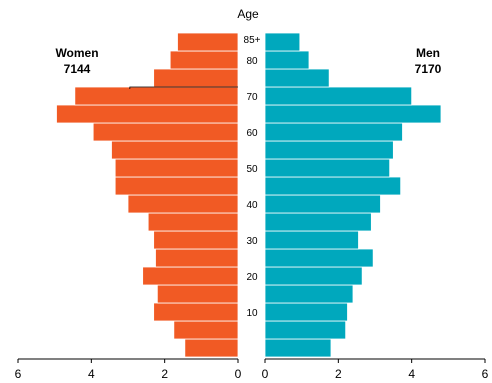 Image resolution: width=492 pixels, height=383 pixels. I want to click on age-tick-label: 80, so click(252, 61).